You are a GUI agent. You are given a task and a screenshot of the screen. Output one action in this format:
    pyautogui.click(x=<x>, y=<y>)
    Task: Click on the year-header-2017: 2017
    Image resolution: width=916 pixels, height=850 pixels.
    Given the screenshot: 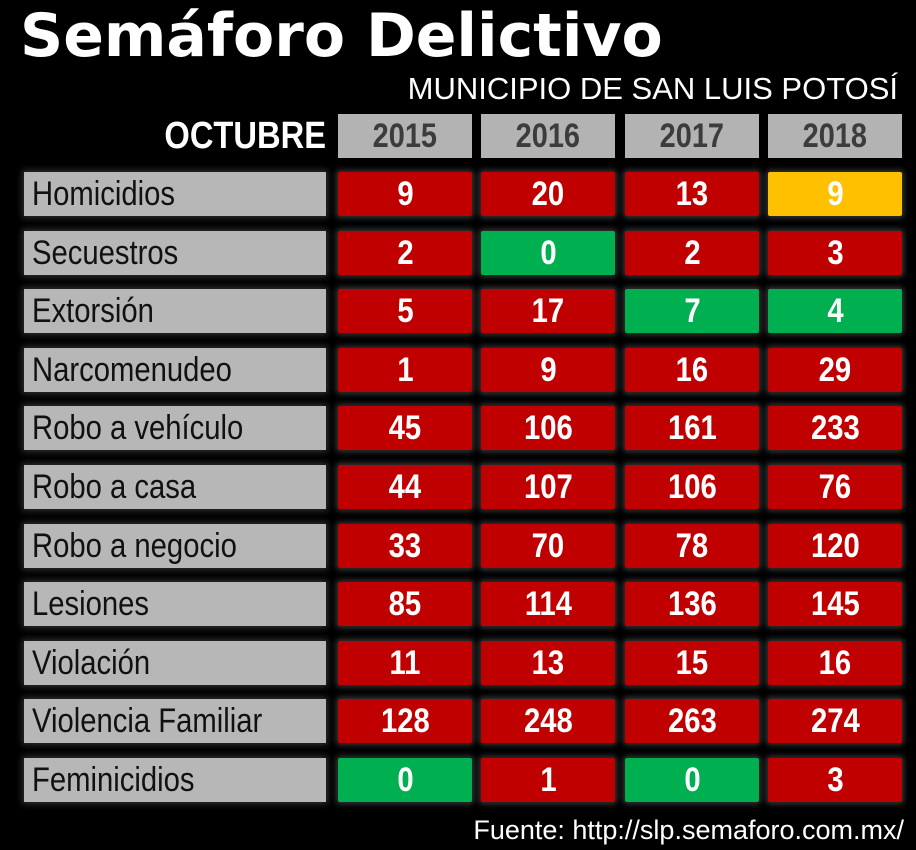 What is the action you would take?
    pyautogui.click(x=692, y=136)
    